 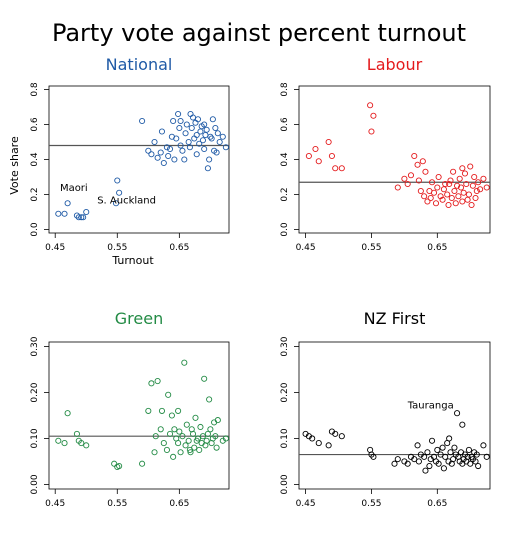 What do you see at coordinates (437, 504) in the screenshot?
I see `x-tick-label: 0.65` at bounding box center [437, 504].